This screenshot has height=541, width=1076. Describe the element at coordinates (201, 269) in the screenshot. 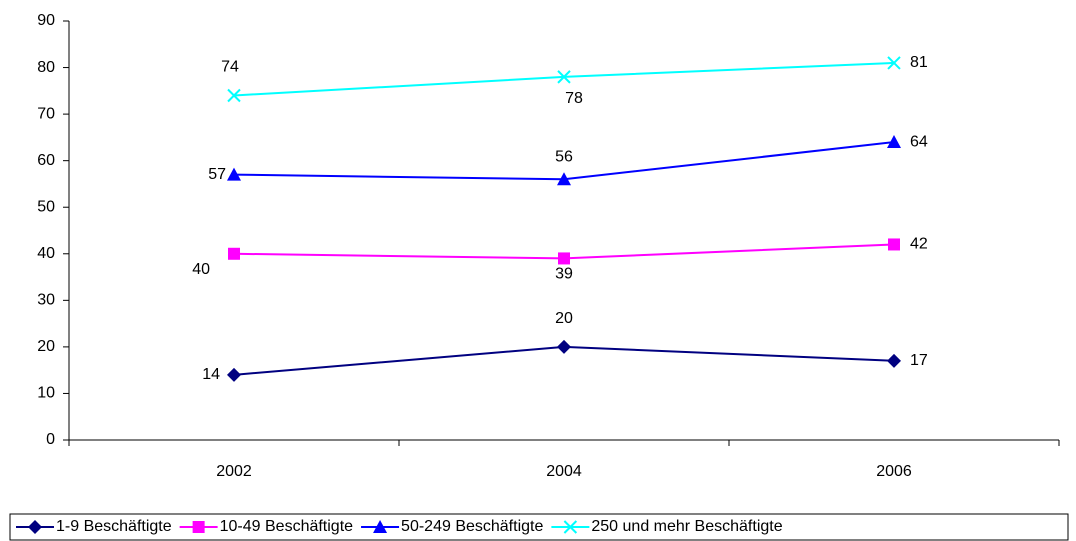

I see `data-label: 40` at that location.